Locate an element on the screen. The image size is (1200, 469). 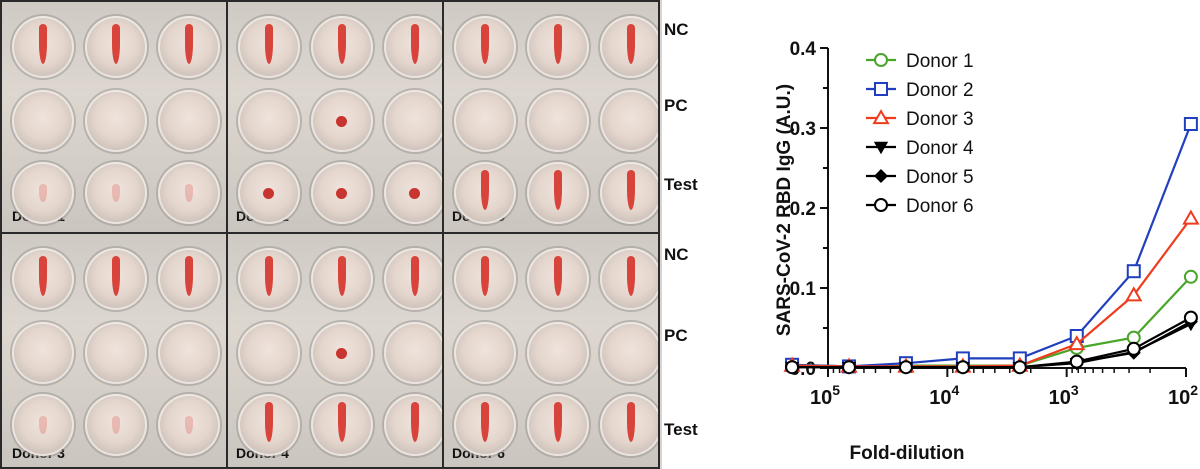
plate-panel-donor-3: Donor 3 is located at coordinates (114, 350).